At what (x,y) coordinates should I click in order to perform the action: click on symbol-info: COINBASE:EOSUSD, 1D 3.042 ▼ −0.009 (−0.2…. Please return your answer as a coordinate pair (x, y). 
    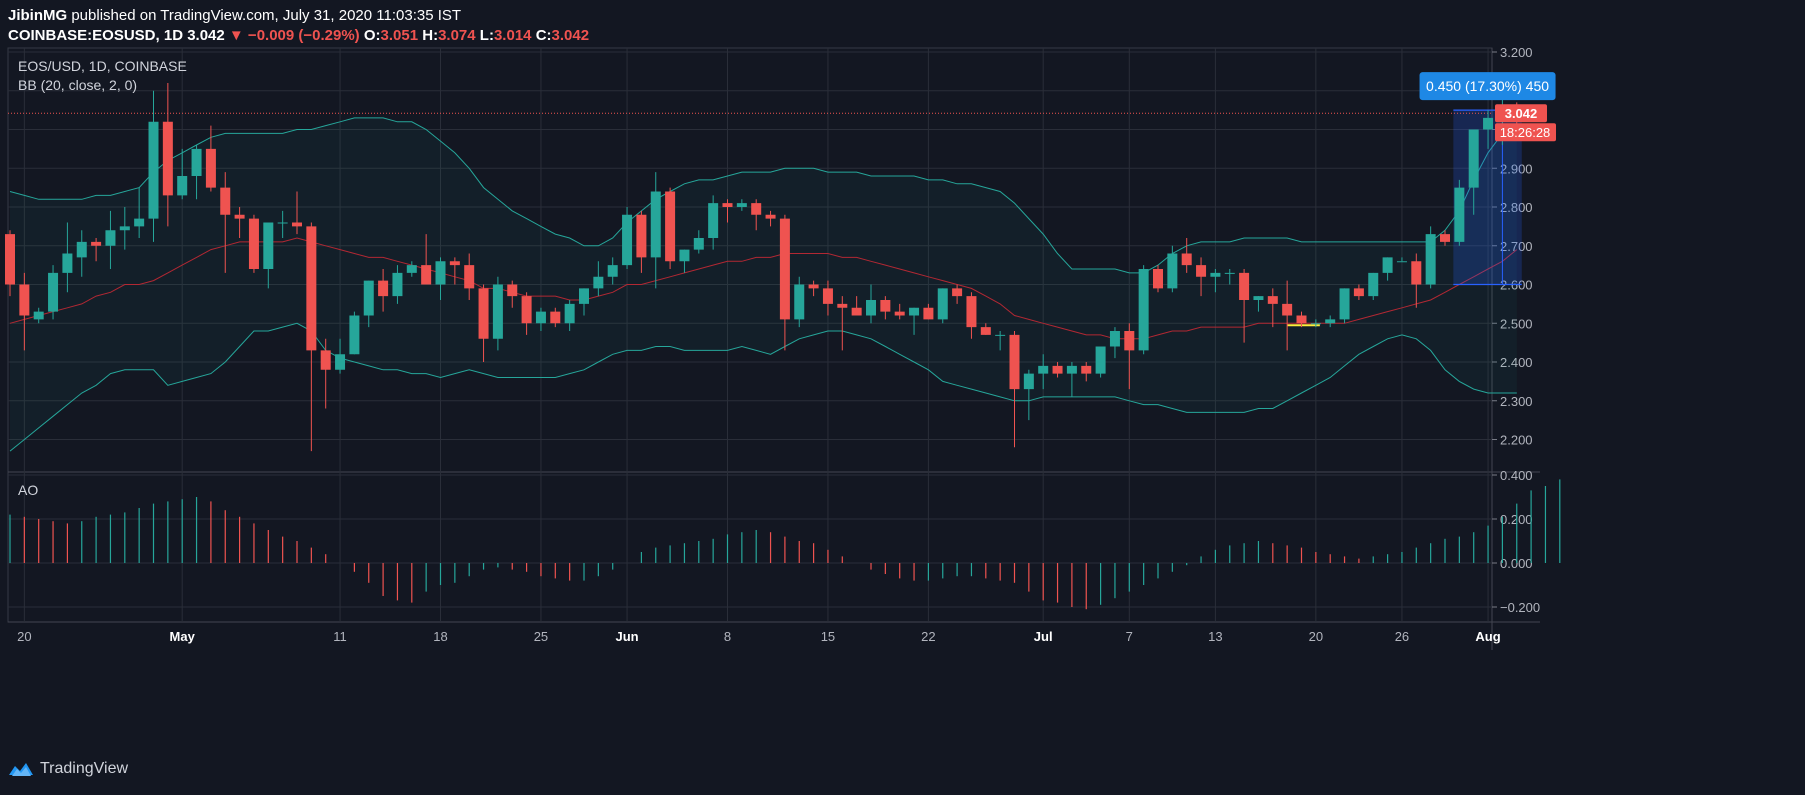
    Looking at the image, I should click on (298, 36).